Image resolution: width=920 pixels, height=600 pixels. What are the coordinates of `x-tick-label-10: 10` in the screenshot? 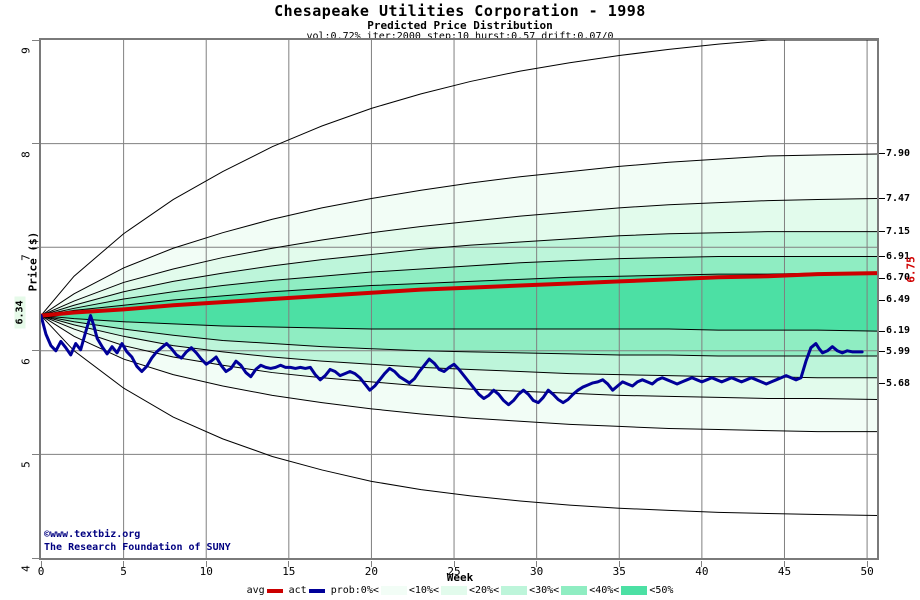 It's located at (206, 571).